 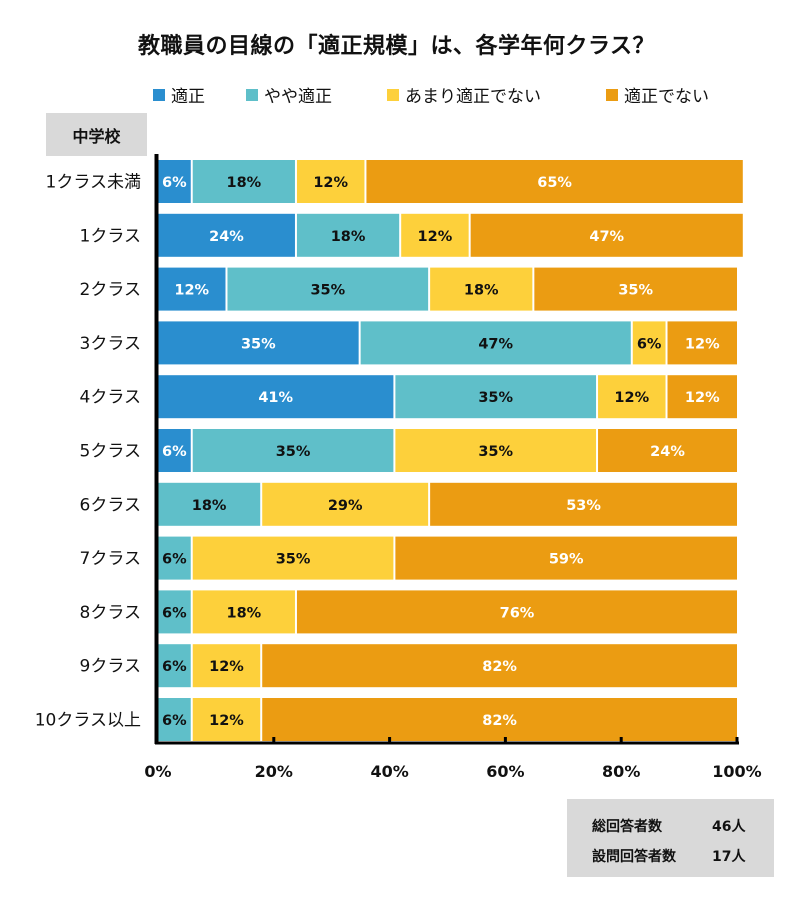 What do you see at coordinates (397, 46) in the screenshot?
I see `chart-title: 教職員の目線の「適正規模」は、各学年何クラス？` at bounding box center [397, 46].